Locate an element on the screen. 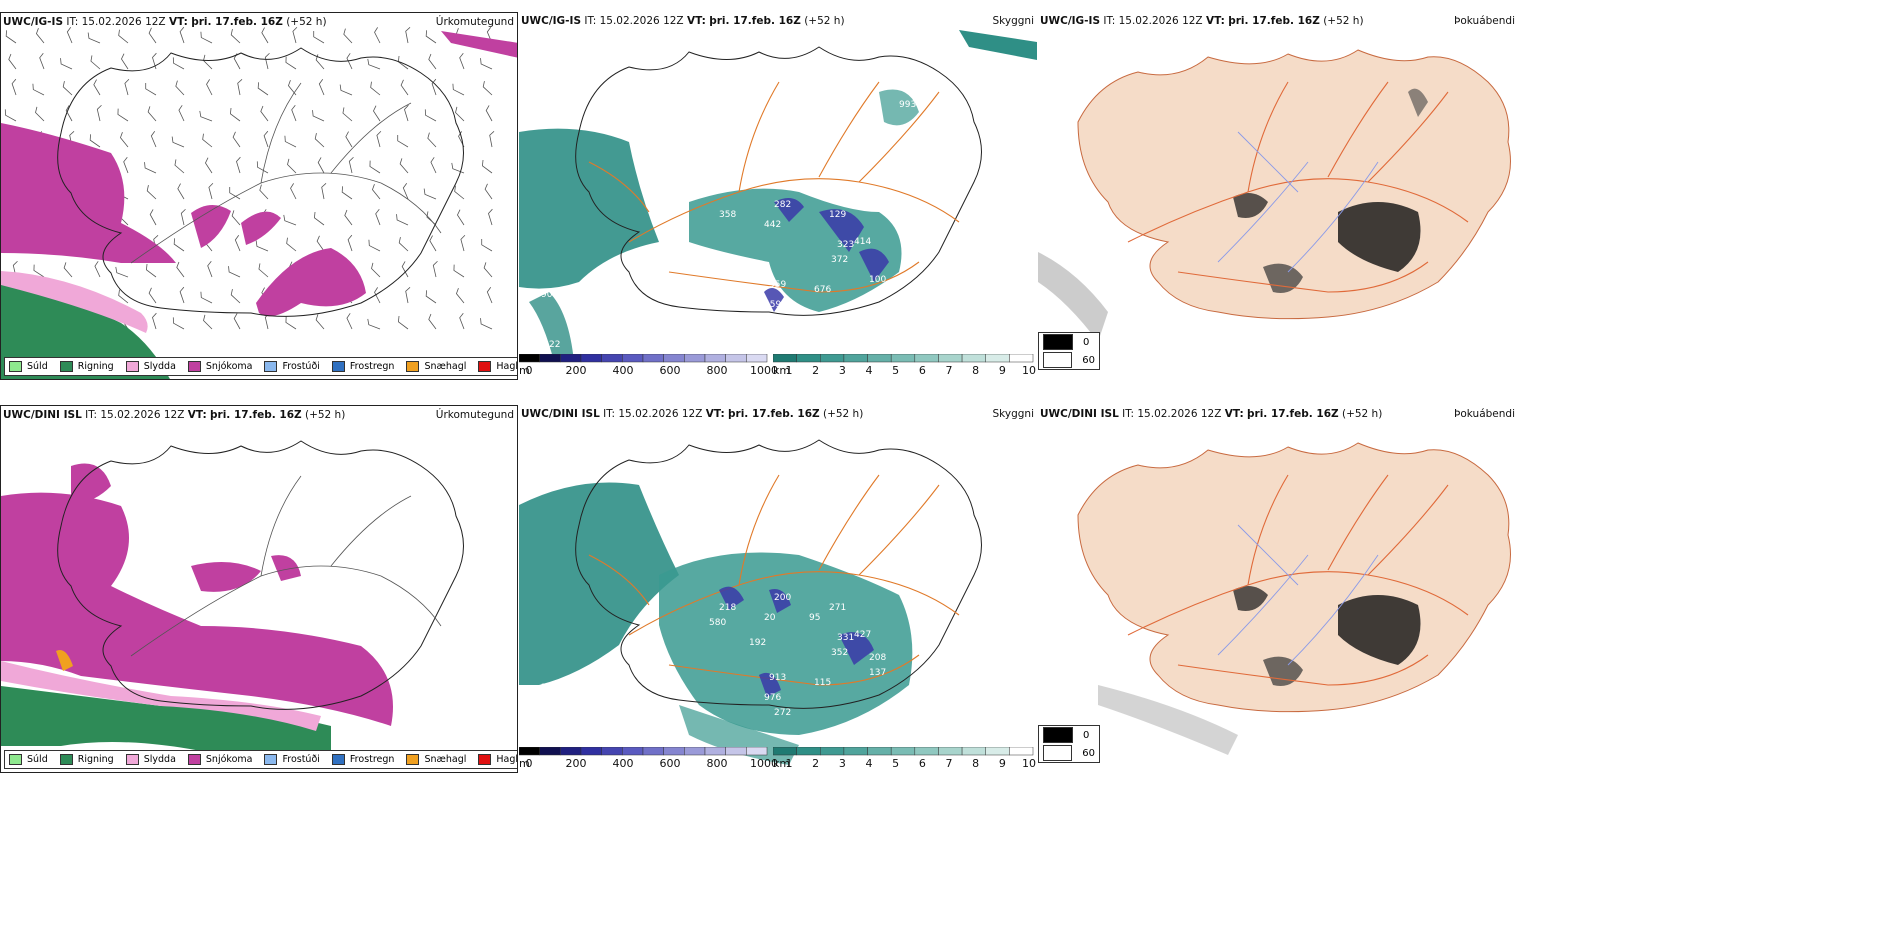  fog-map-bottom is located at coordinates (1294, 598).